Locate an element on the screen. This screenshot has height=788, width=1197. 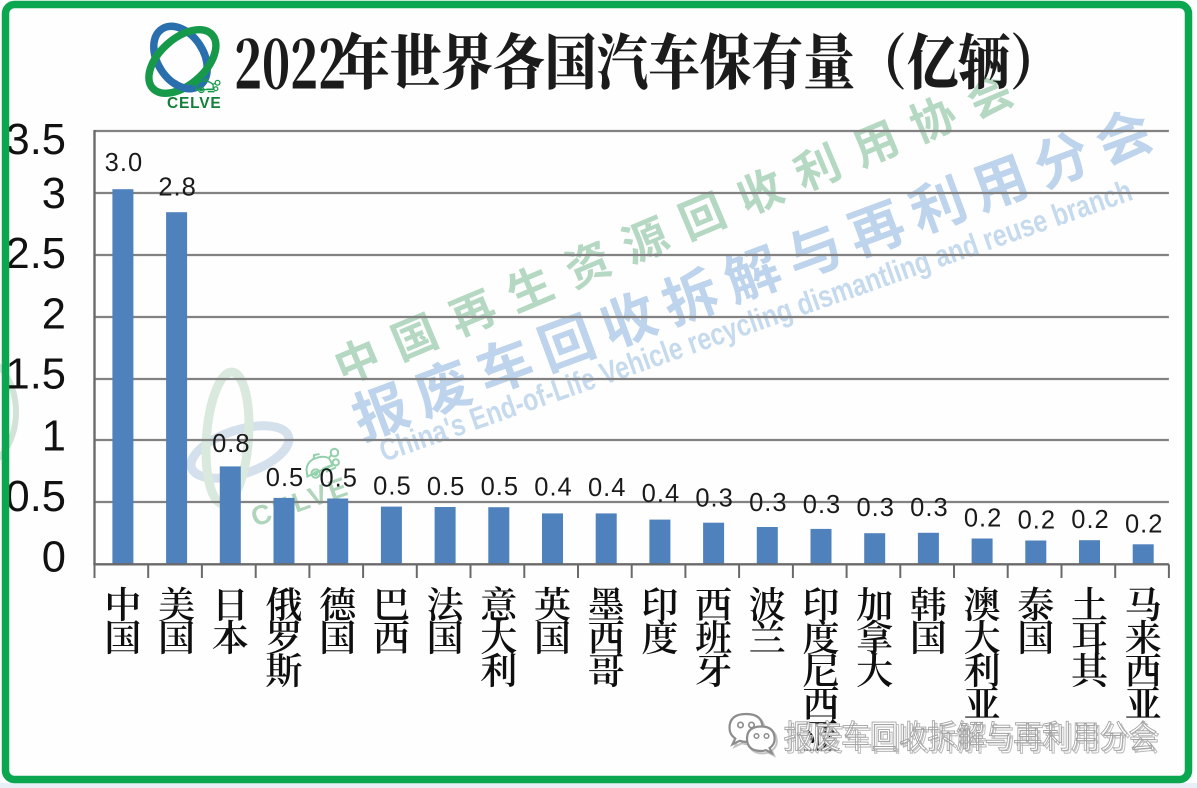
svg-text: 2.5 is located at coordinates (36, 254).